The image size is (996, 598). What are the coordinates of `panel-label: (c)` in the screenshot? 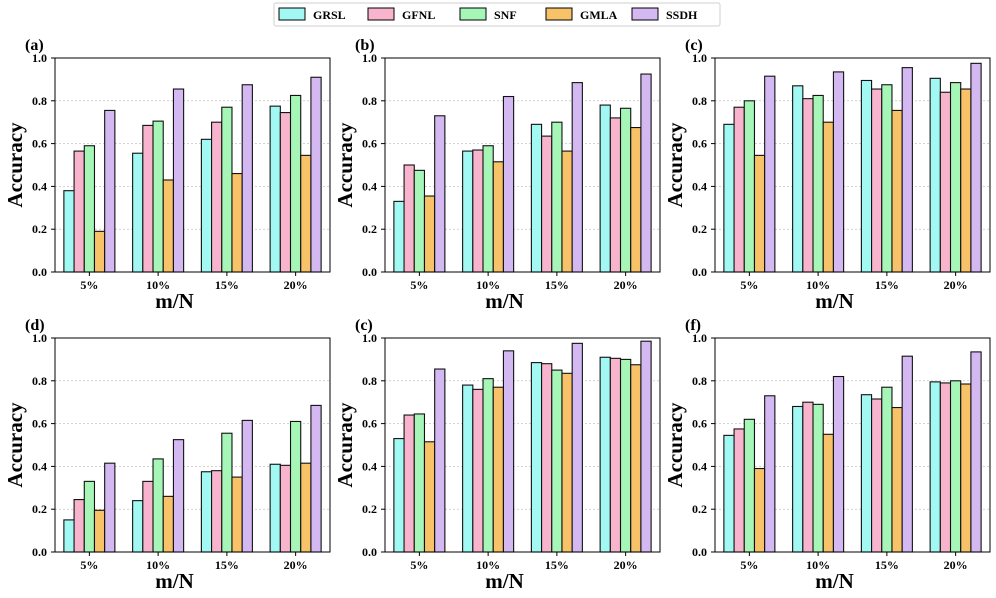 It's located at (364, 325).